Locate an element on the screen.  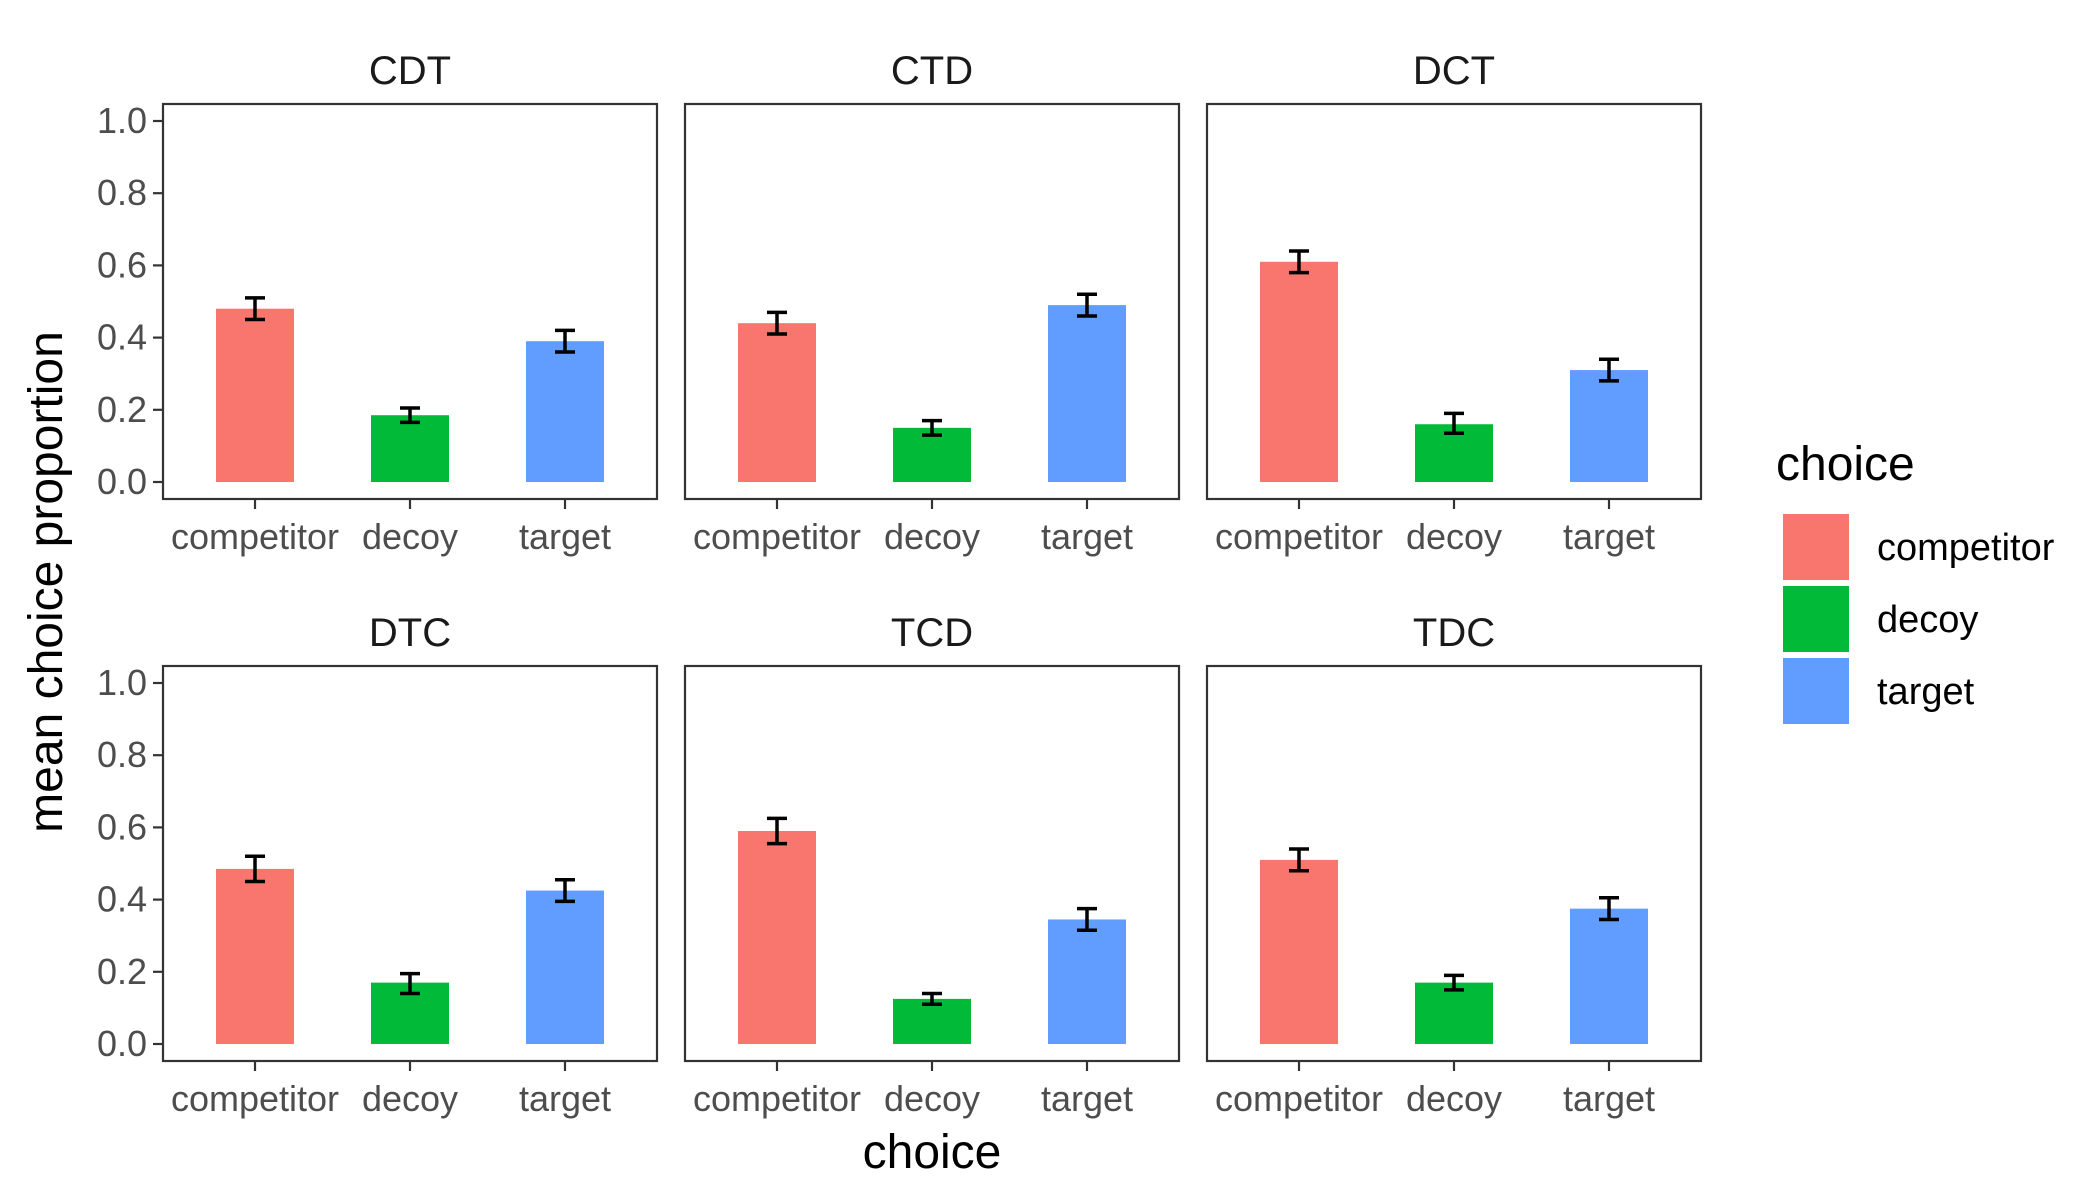
legend-item-target: target is located at coordinates (1879, 691).